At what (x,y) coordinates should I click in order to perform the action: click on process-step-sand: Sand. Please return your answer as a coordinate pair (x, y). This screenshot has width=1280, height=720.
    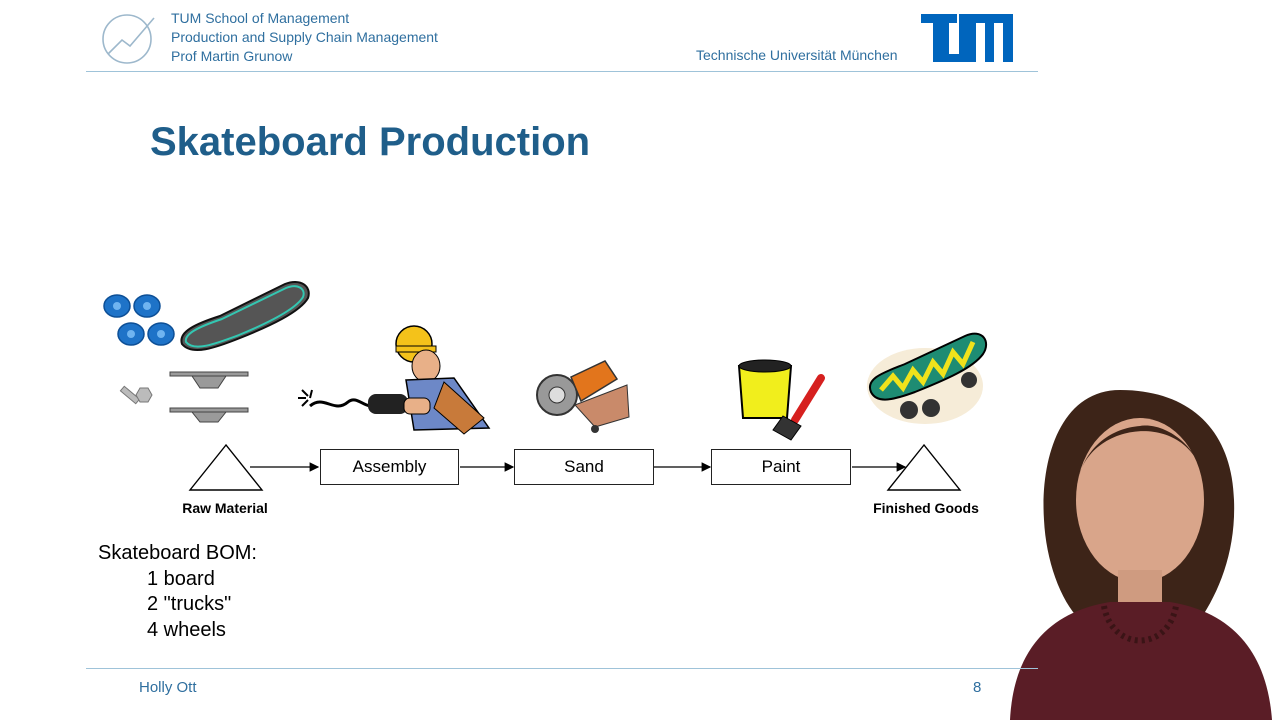
    Looking at the image, I should click on (584, 467).